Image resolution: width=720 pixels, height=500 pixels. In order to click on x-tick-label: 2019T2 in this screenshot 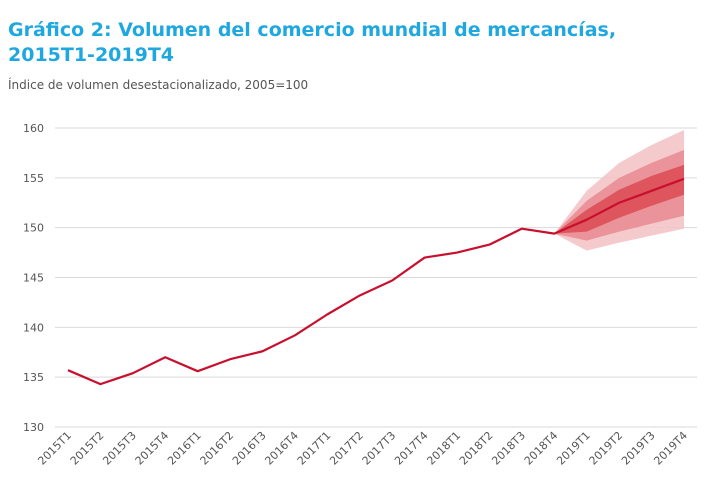, I will do `click(606, 448)`.